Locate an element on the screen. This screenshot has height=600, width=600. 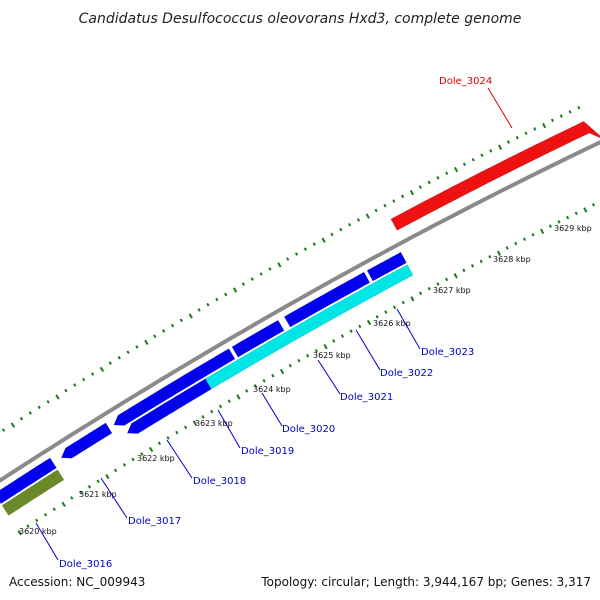
gene-label-dole-3021: Dole_3021 is located at coordinates (366, 397).